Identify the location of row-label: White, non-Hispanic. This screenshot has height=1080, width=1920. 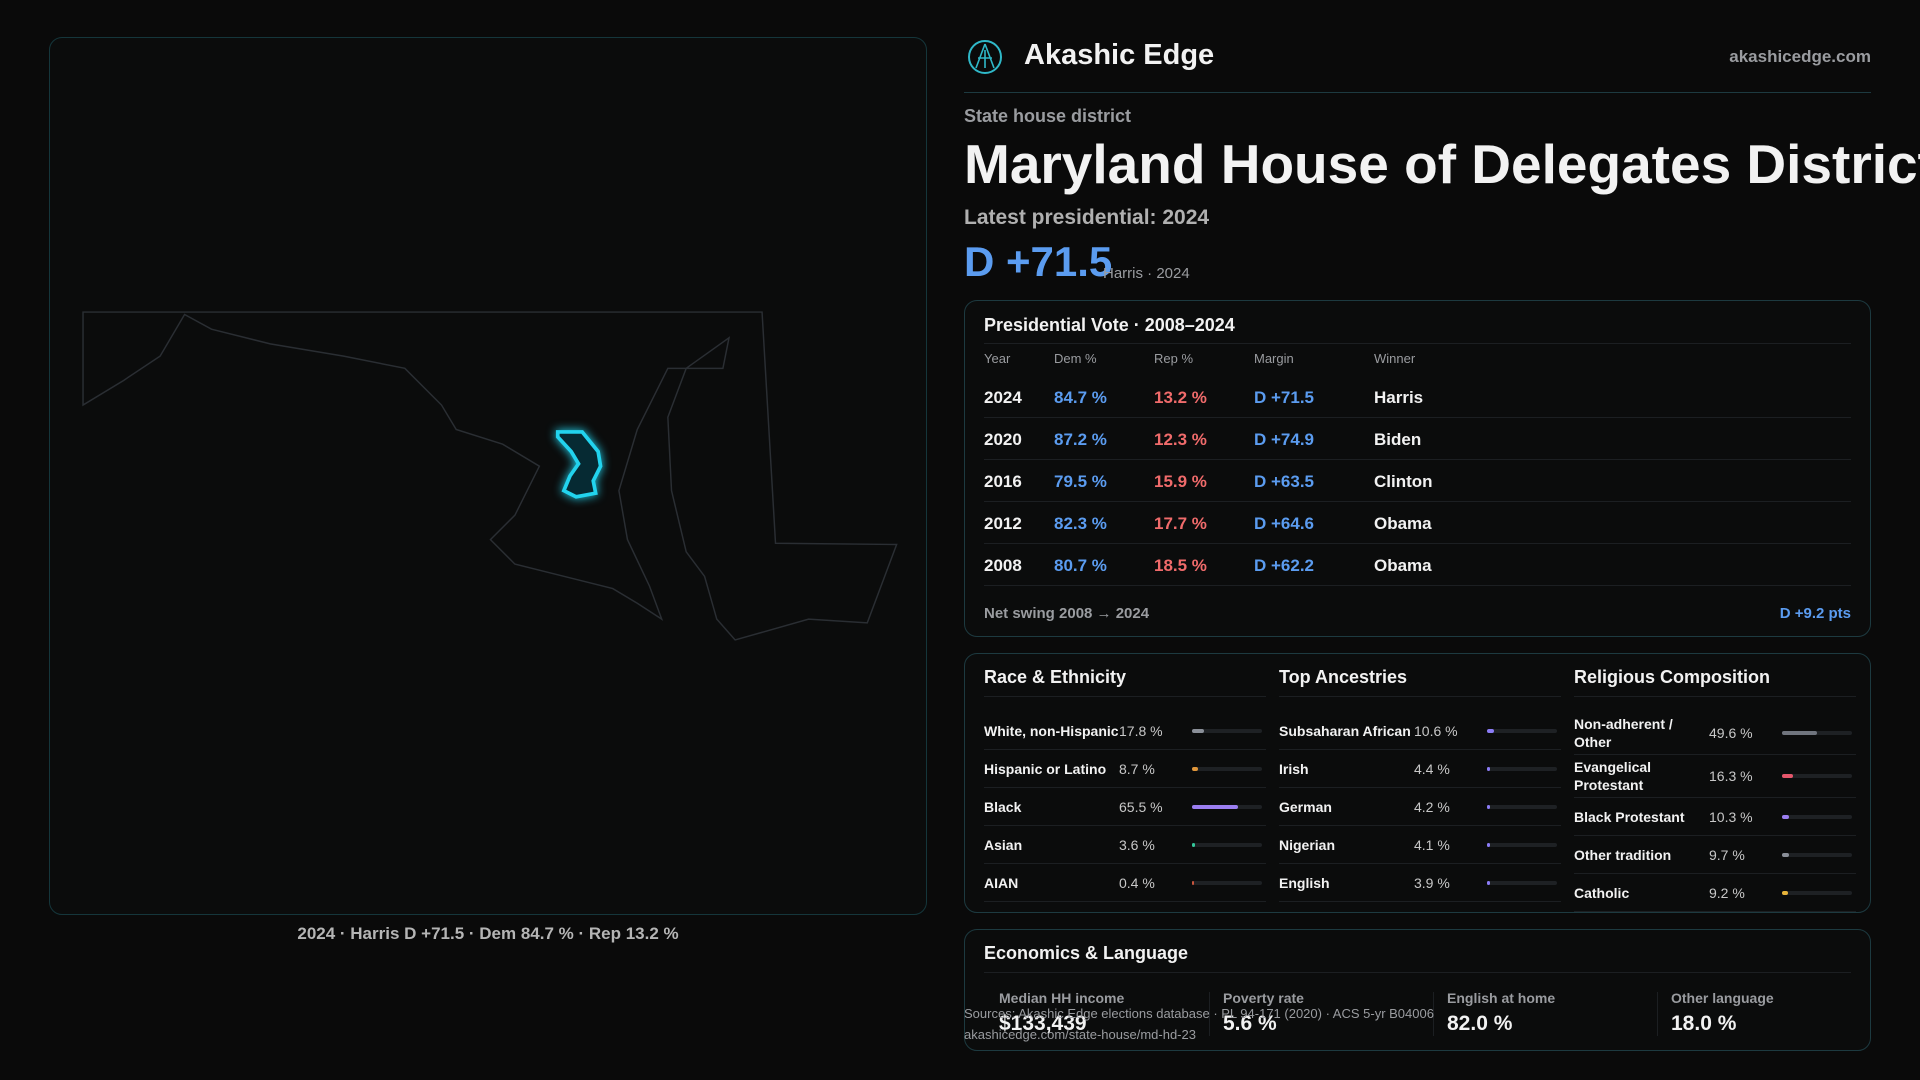
(1051, 730).